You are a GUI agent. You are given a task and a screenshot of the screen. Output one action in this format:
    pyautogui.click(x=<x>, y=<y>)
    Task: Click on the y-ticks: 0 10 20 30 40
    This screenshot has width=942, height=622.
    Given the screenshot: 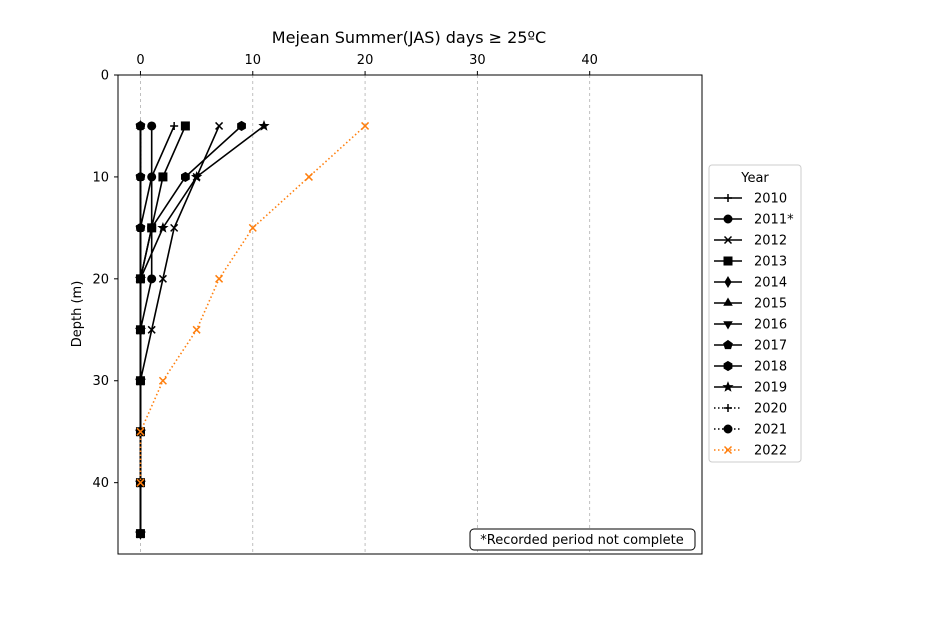 What is the action you would take?
    pyautogui.click(x=105, y=280)
    